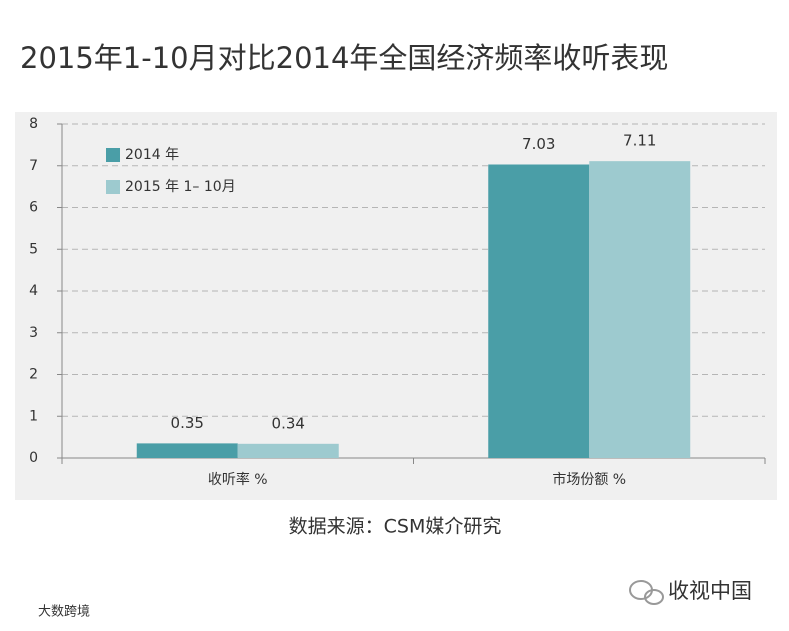 The image size is (789, 631). What do you see at coordinates (33, 291) in the screenshot?
I see `y-tick-label: 4` at bounding box center [33, 291].